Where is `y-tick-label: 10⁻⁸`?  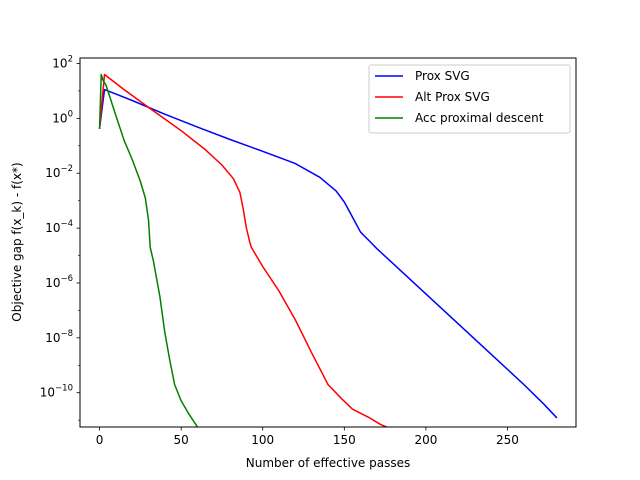 y-tick-label: 10⁻⁸ is located at coordinates (59, 337).